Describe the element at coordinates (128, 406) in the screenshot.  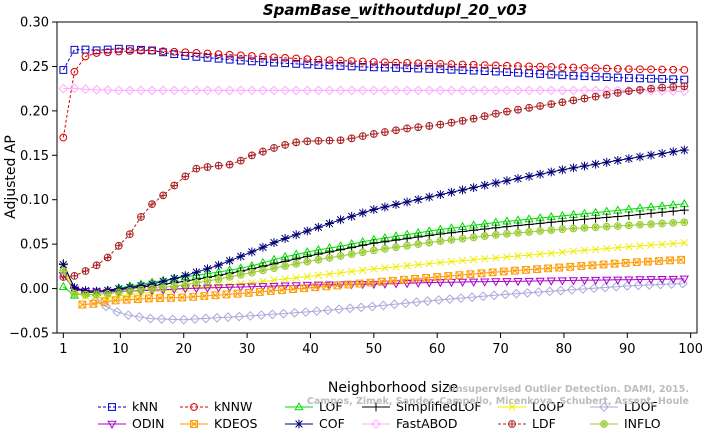
I see `legend-item-knn: kNN` at that location.